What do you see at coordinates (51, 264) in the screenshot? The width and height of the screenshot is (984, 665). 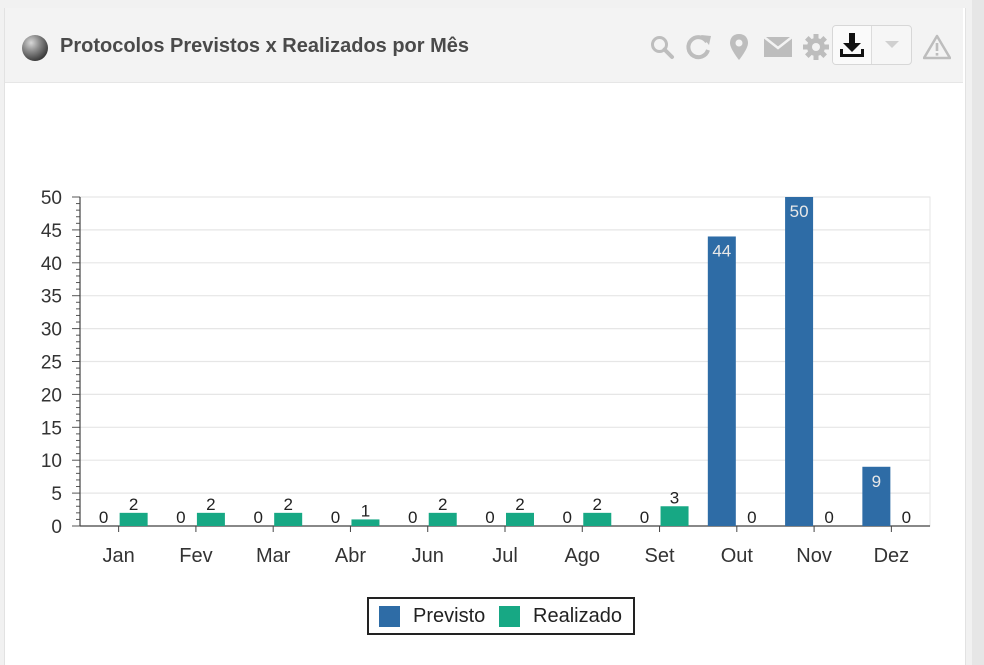 I see `y-tick-label: 40` at bounding box center [51, 264].